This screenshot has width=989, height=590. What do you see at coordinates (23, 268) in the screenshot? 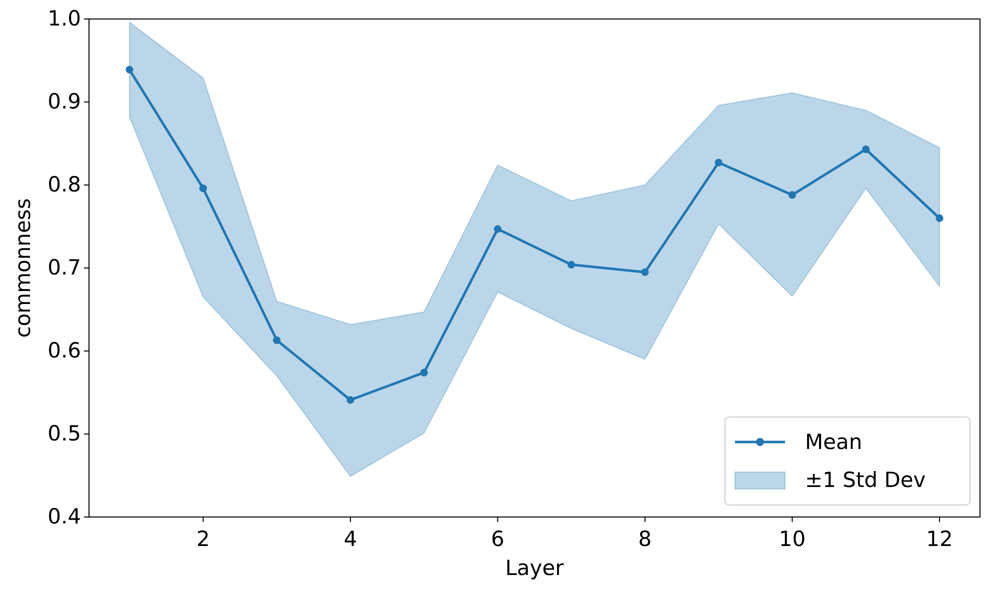
I see `y-axis-title: commonness` at bounding box center [23, 268].